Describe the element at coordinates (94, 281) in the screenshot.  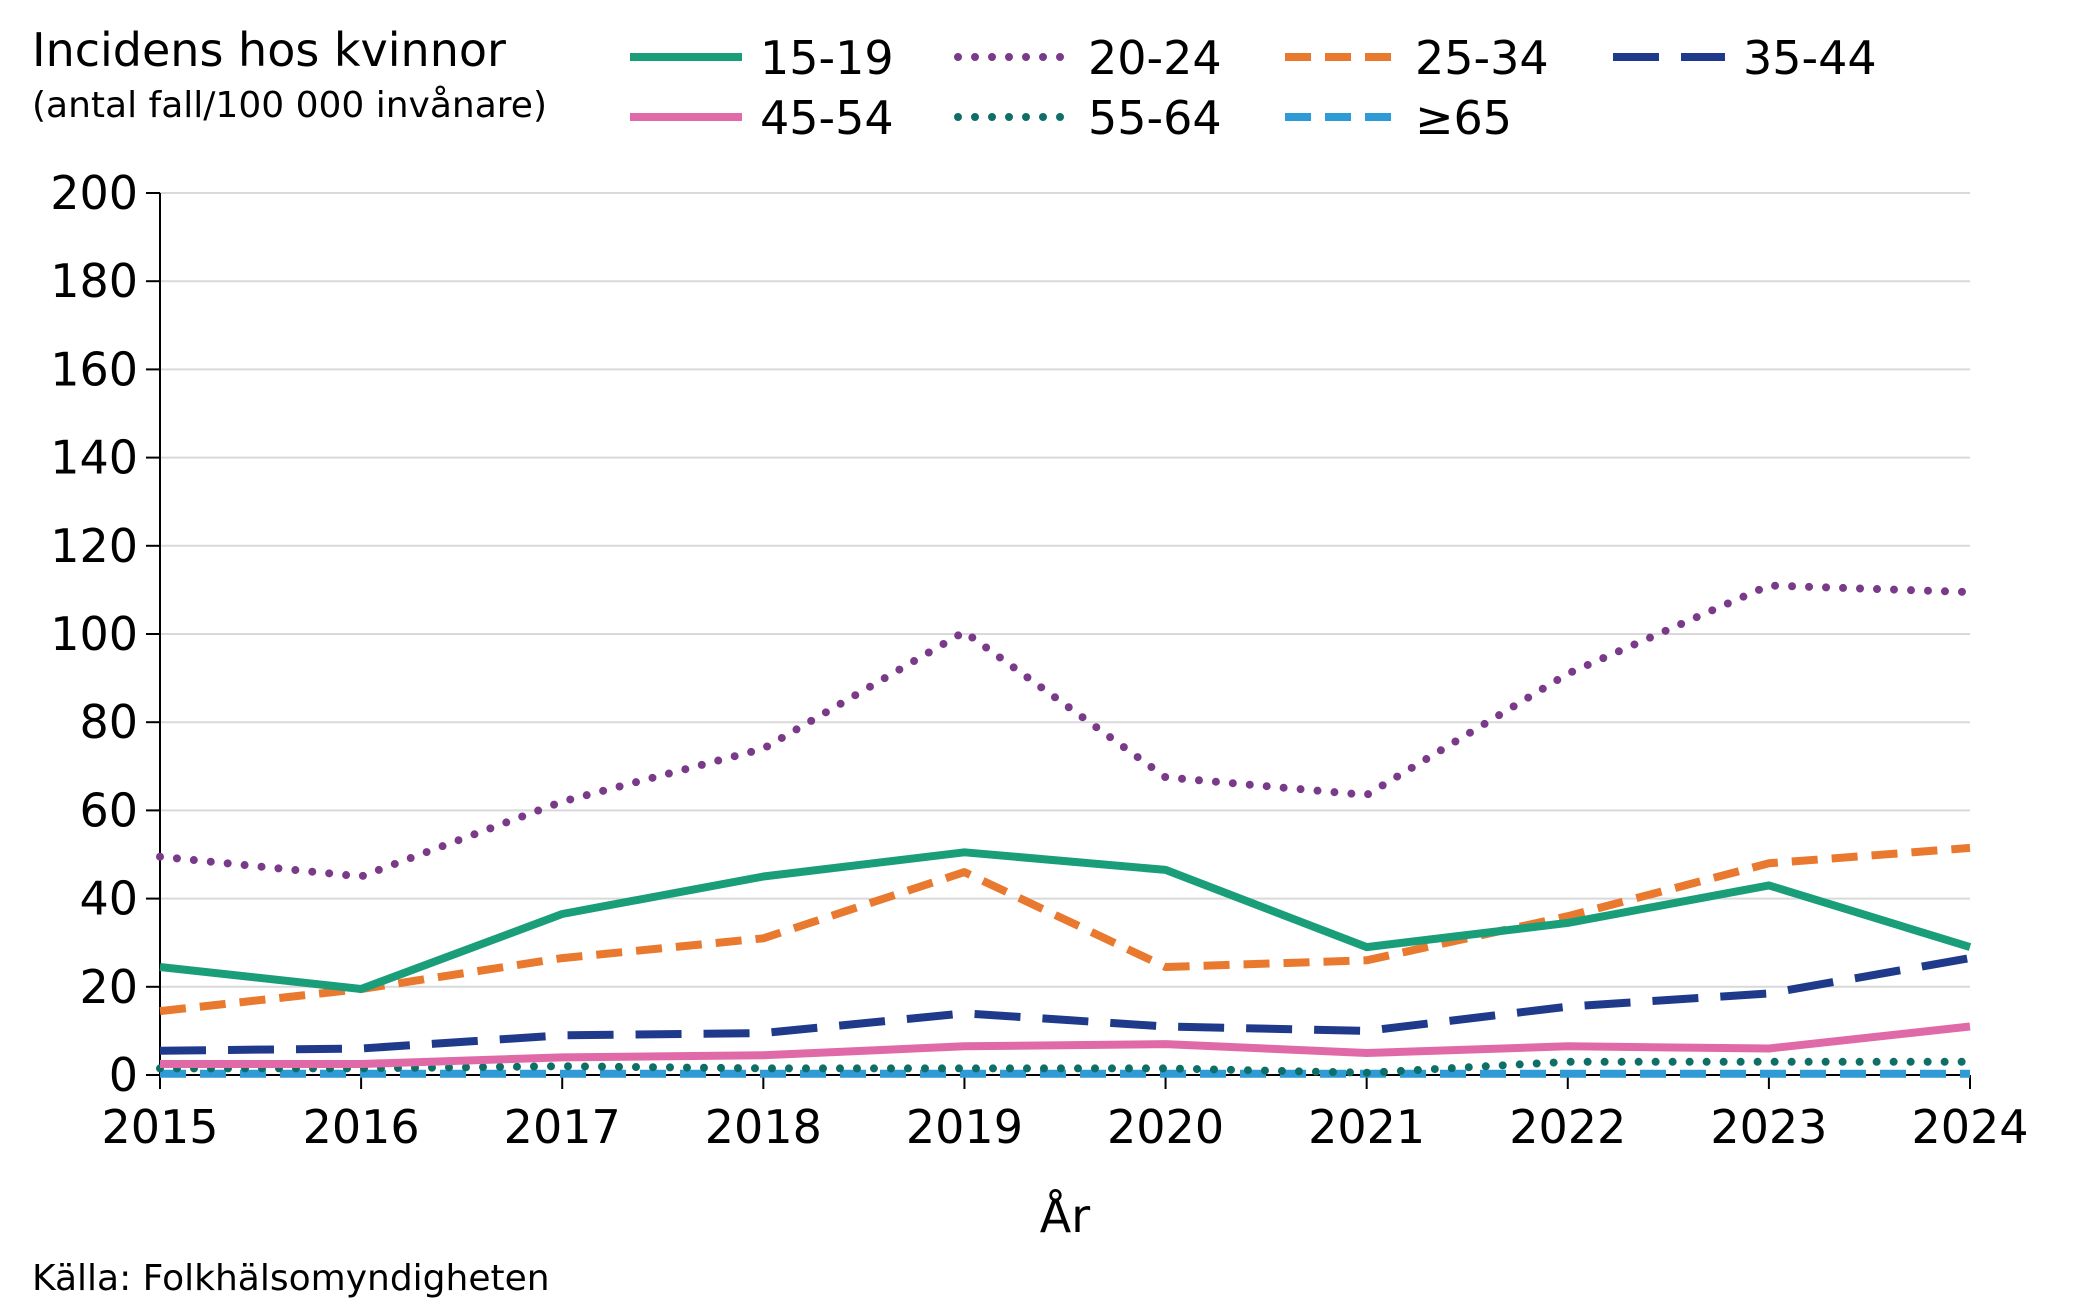
I see `y-tick-label: 180` at that location.